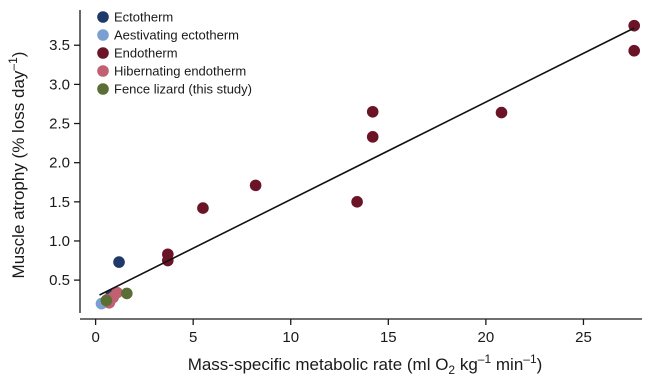 The image size is (645, 378). What do you see at coordinates (17, 165) in the screenshot?
I see `y-axis-title: Muscle atrophy (% loss day–1)` at bounding box center [17, 165].